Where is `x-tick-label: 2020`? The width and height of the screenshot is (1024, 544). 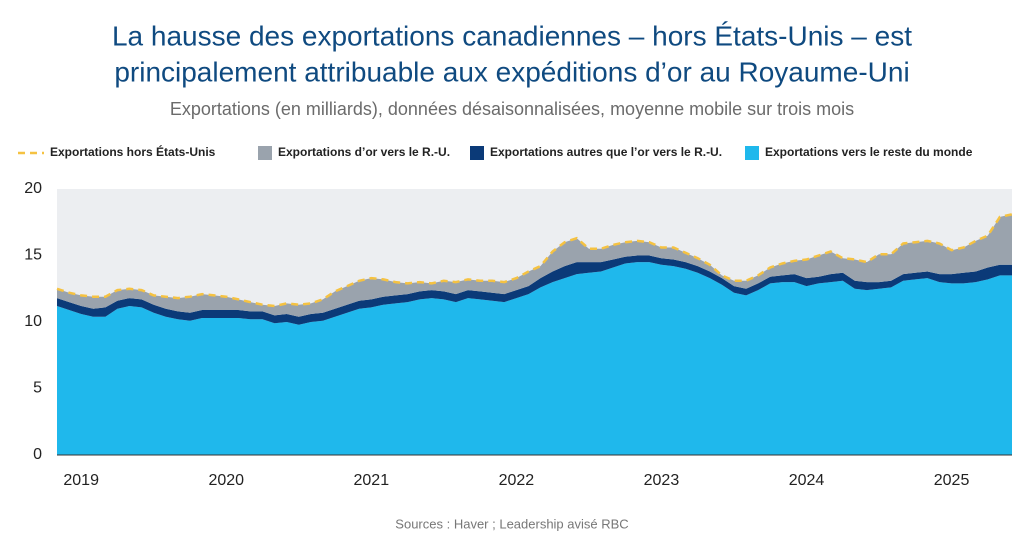
x-tick-label: 2020 is located at coordinates (226, 480).